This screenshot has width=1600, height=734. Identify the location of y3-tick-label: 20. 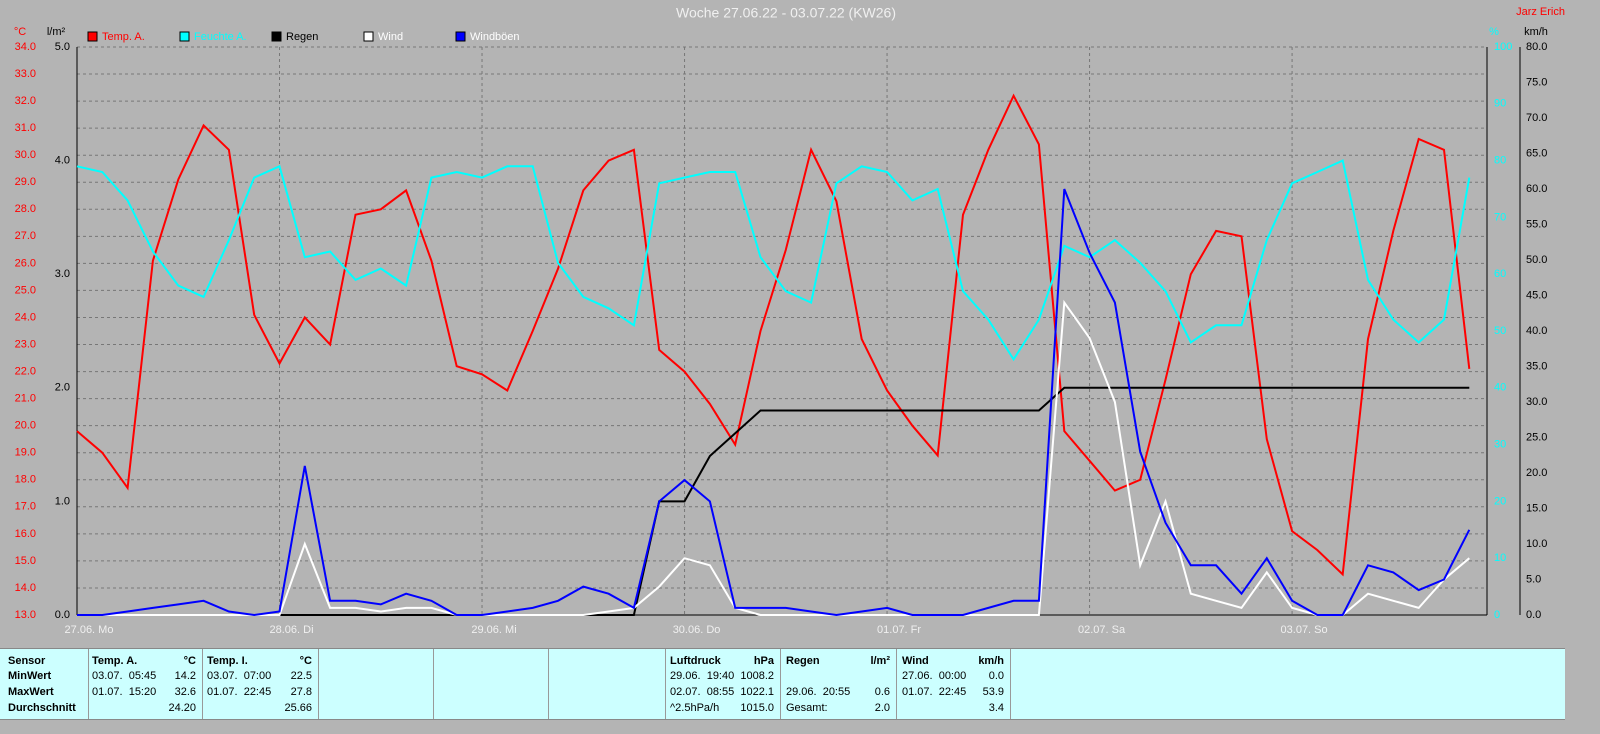
(1500, 501).